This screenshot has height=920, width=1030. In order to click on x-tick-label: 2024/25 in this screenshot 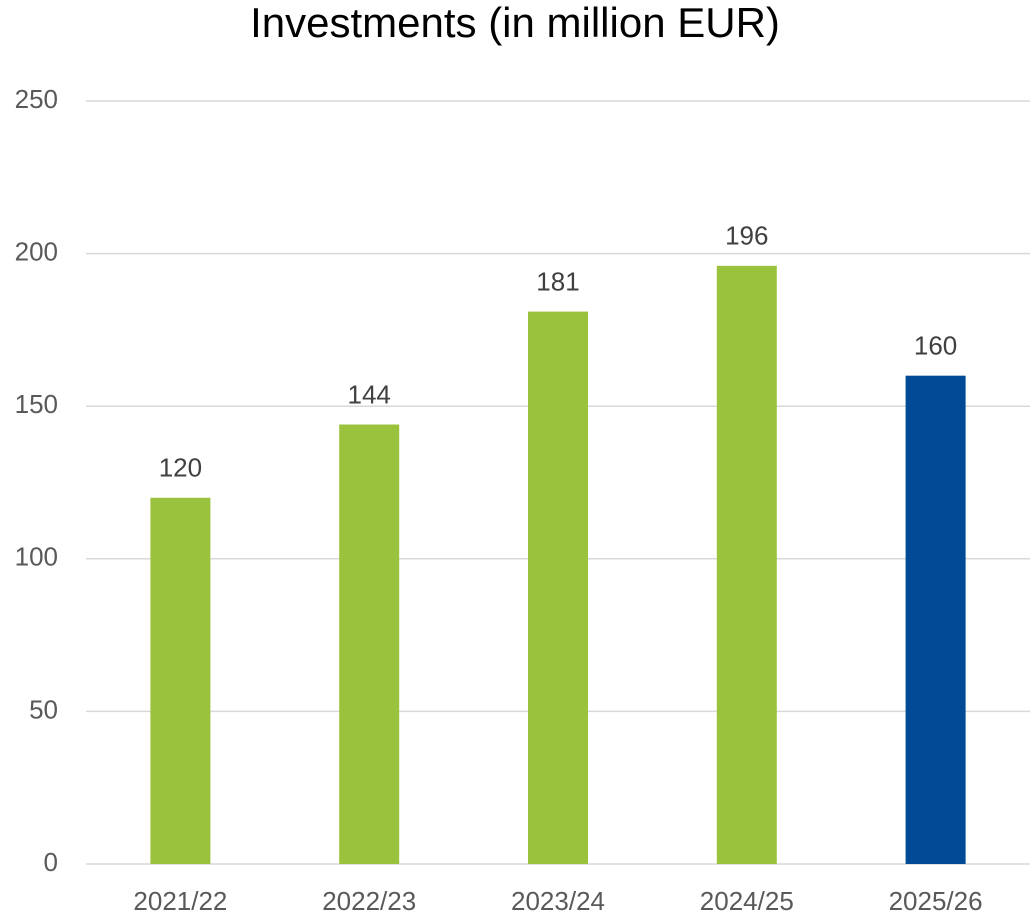, I will do `click(747, 901)`.